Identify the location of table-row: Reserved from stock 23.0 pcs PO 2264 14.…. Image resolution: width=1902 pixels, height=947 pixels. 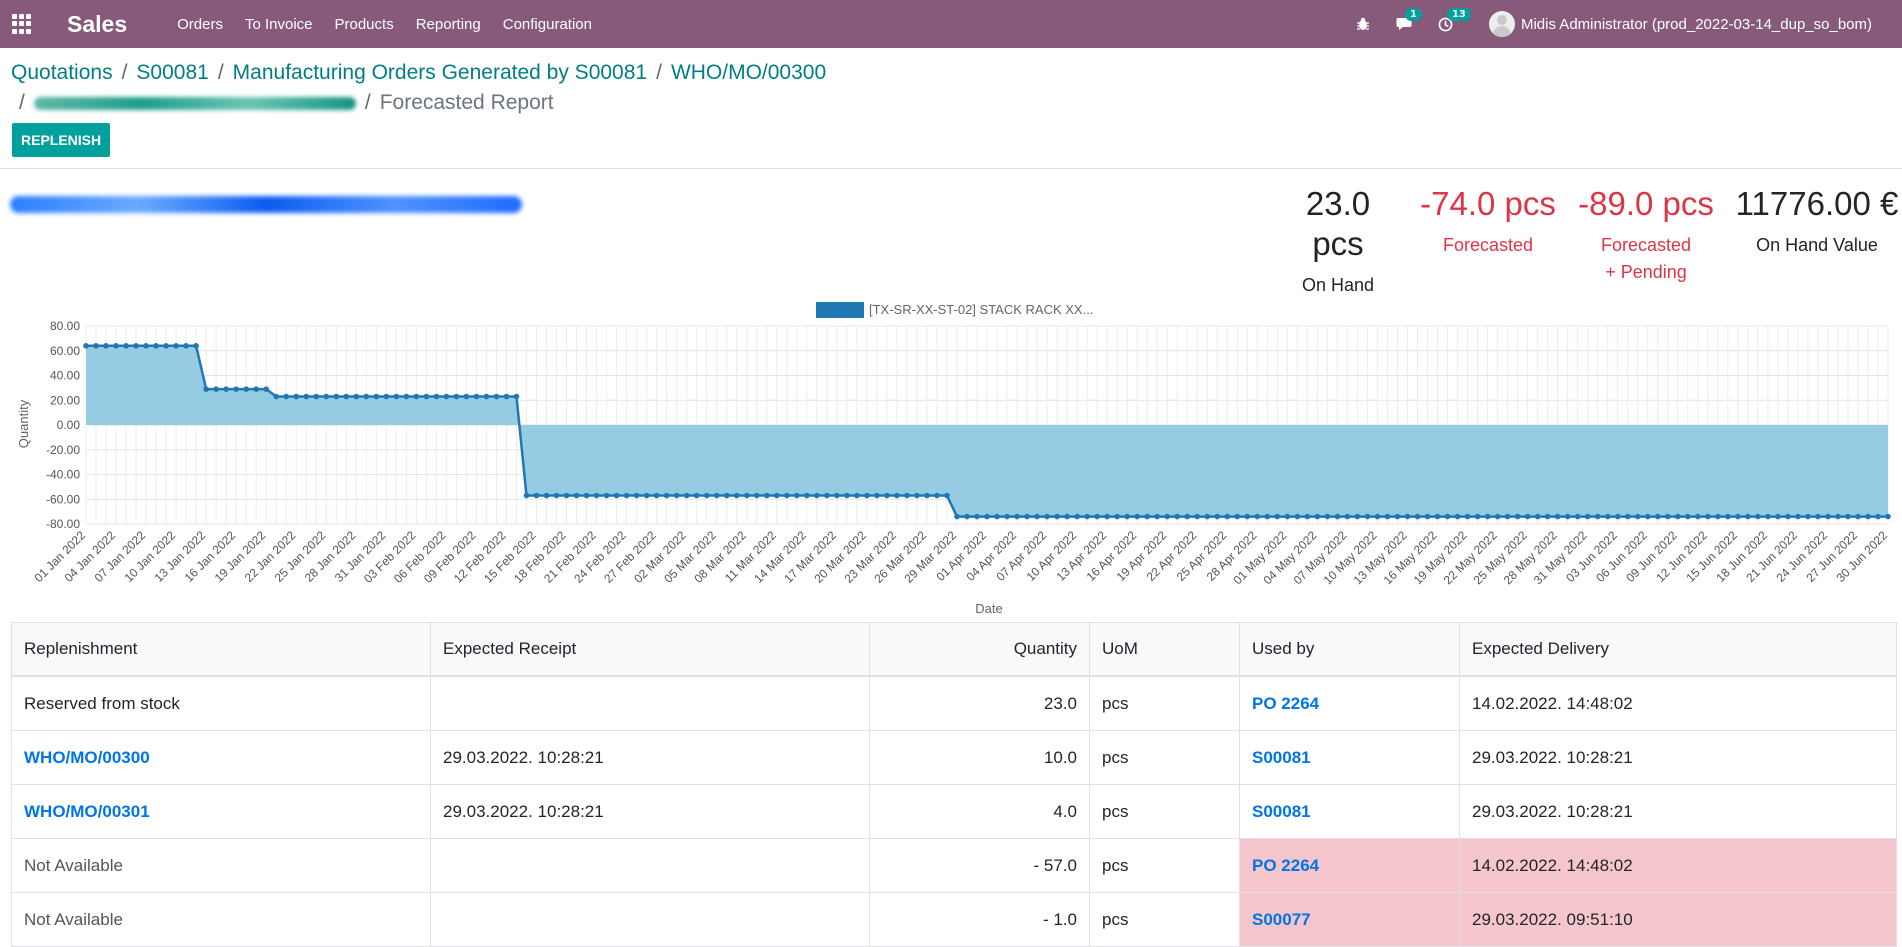
(954, 703).